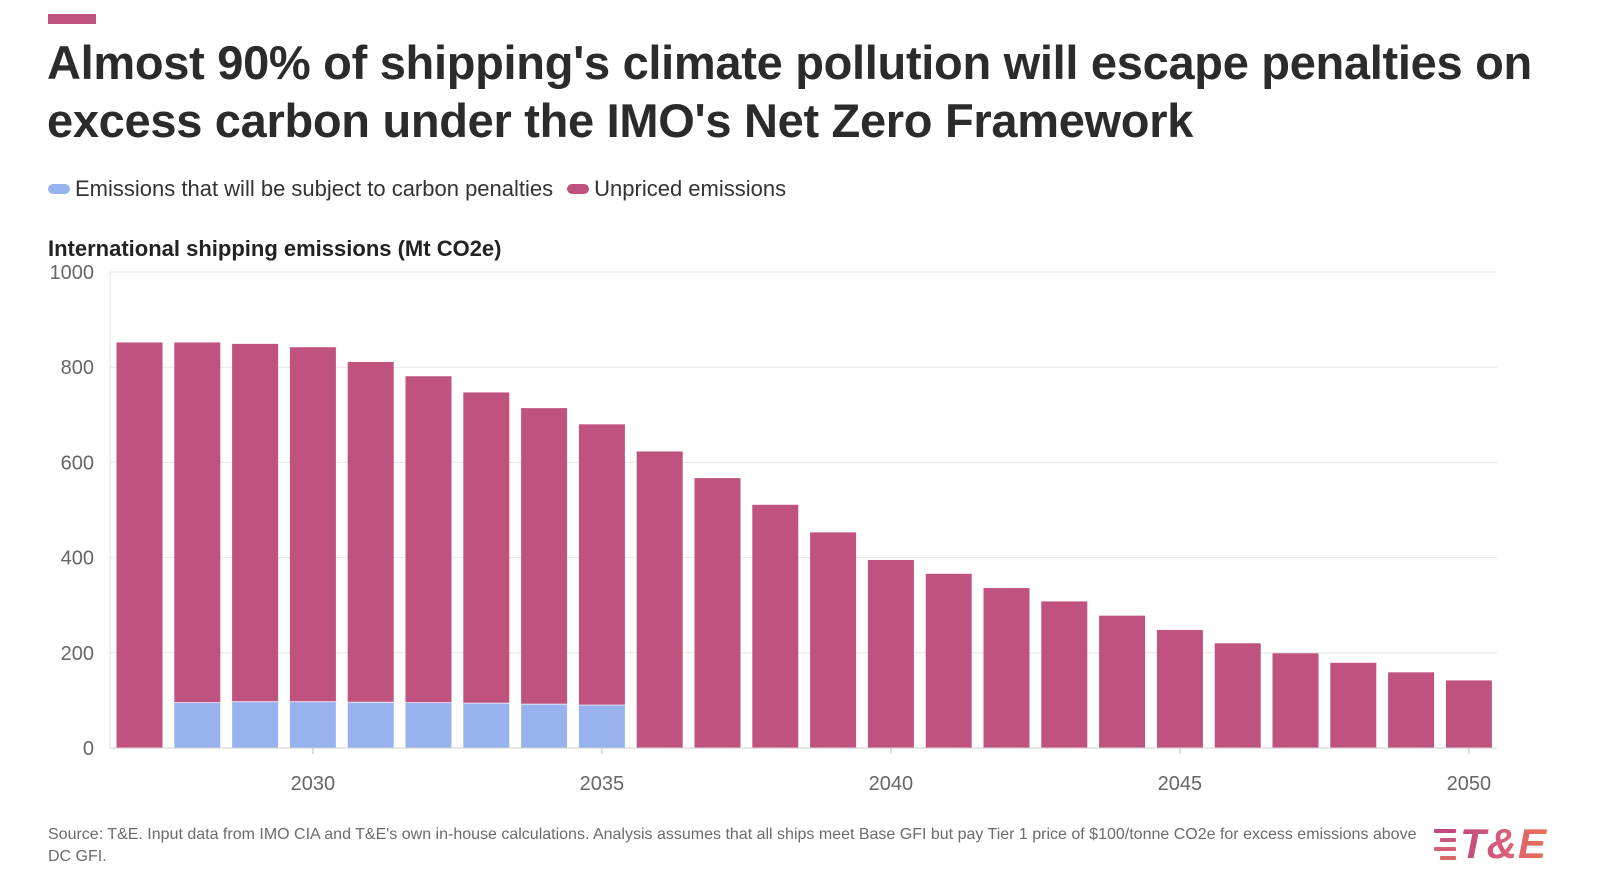 The height and width of the screenshot is (890, 1600). Describe the element at coordinates (77, 368) in the screenshot. I see `y-tick-label: 800` at that location.